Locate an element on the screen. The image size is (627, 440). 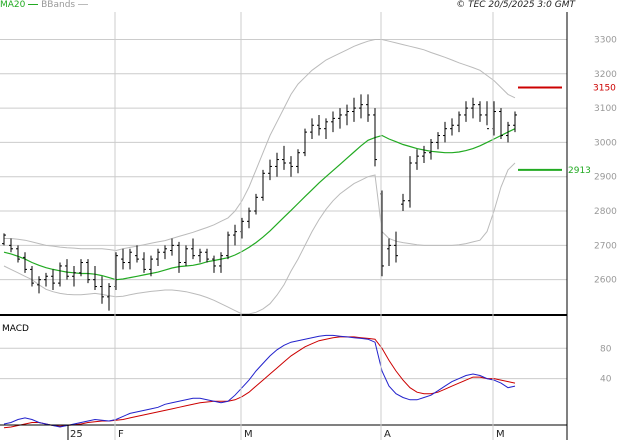
legend-ma20-swatch is located at coordinates (33, 4).